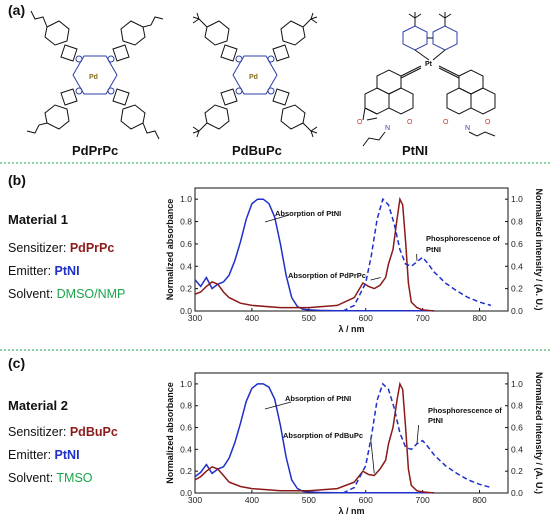  I want to click on annotation-label: Absorption of PdBuPc, so click(323, 435).